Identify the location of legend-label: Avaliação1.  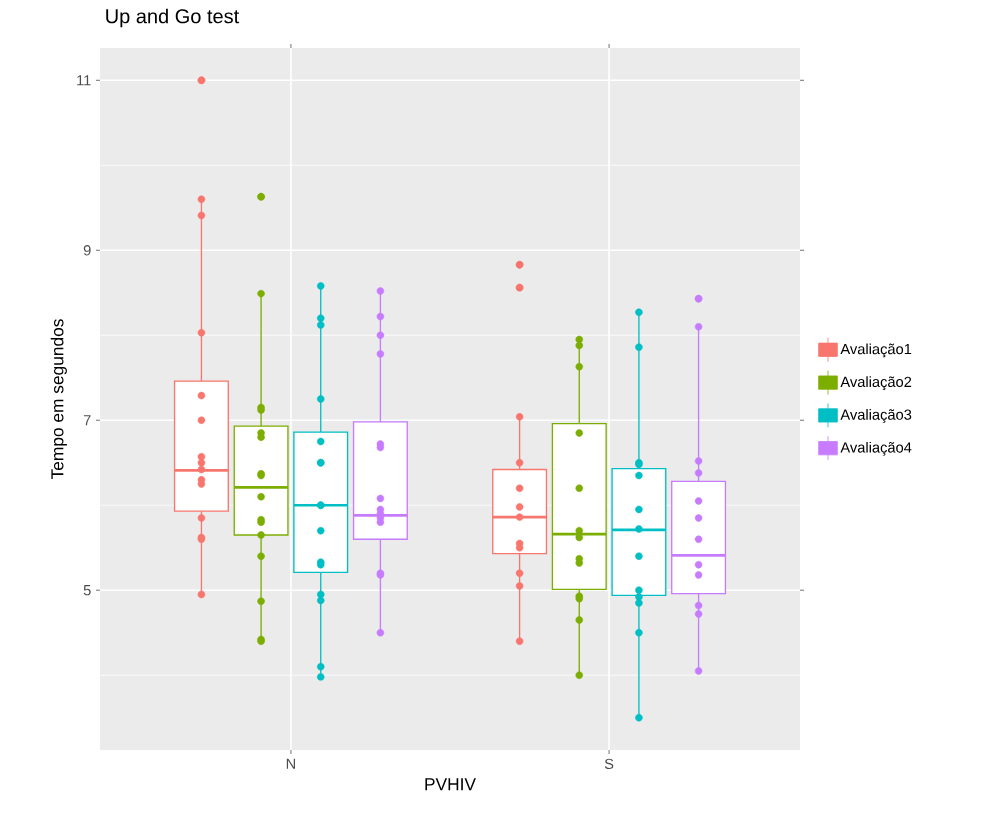
(876, 350).